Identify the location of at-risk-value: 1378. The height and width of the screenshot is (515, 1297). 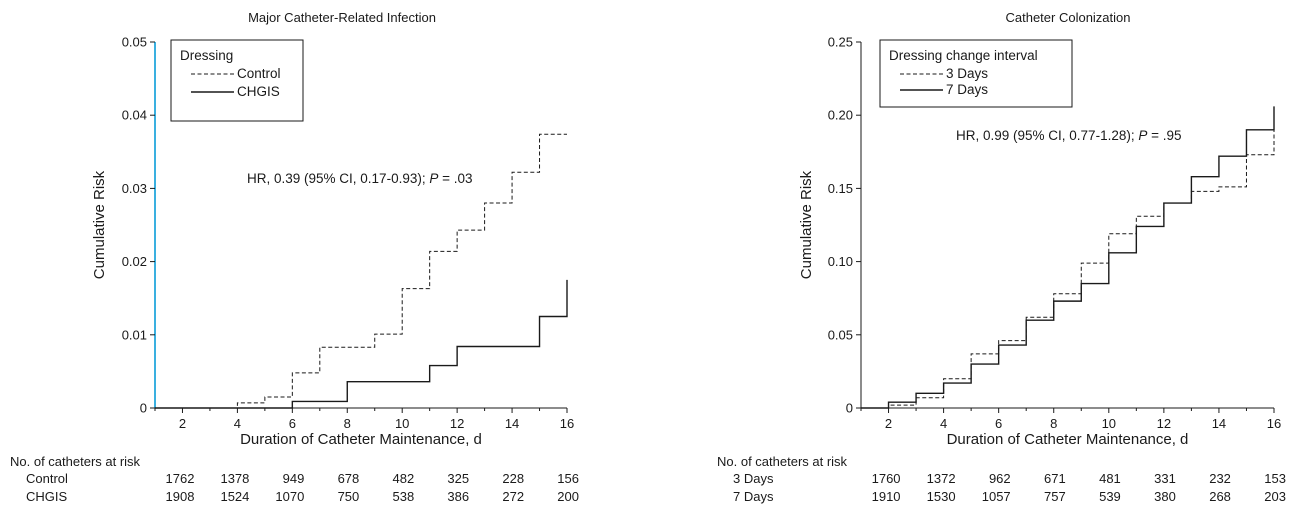
(234, 478).